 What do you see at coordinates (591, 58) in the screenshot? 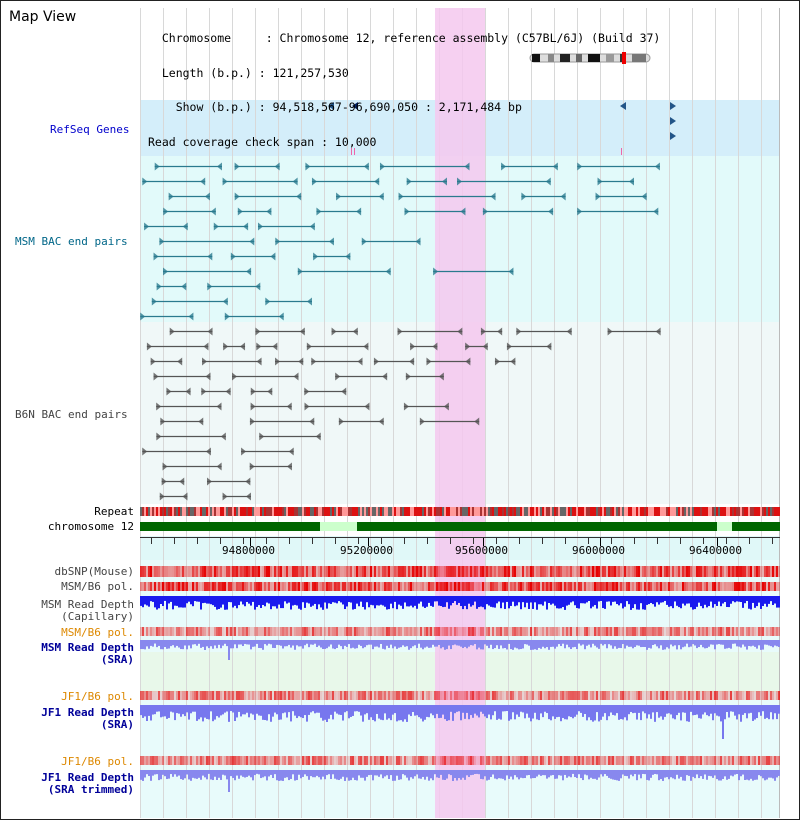
I see `chromosome-ideogram` at bounding box center [591, 58].